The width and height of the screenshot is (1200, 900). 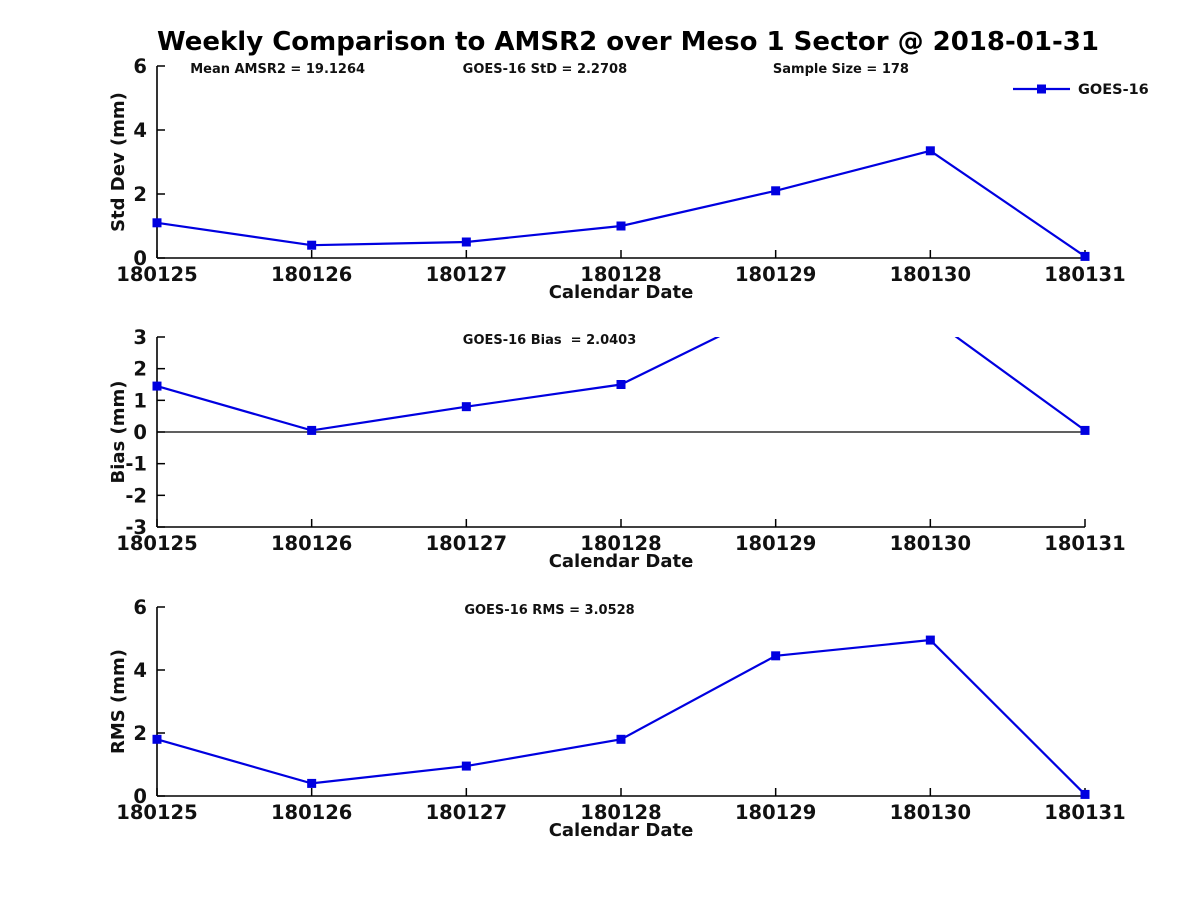 I want to click on legend: GOES-16, so click(x=1081, y=90).